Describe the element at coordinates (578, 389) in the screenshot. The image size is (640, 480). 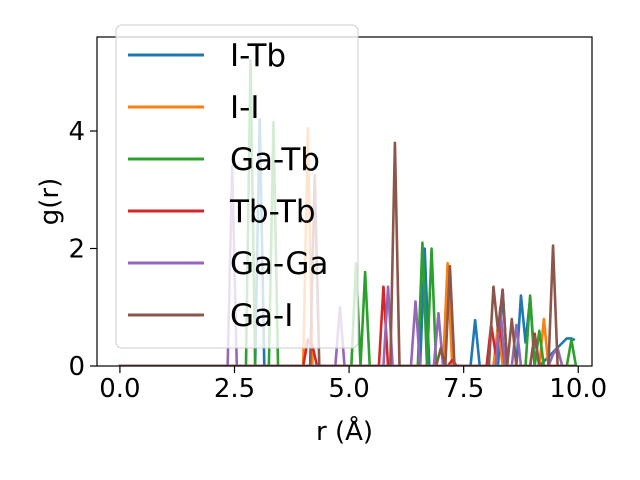
I see `x-tick-label: 10.0` at that location.